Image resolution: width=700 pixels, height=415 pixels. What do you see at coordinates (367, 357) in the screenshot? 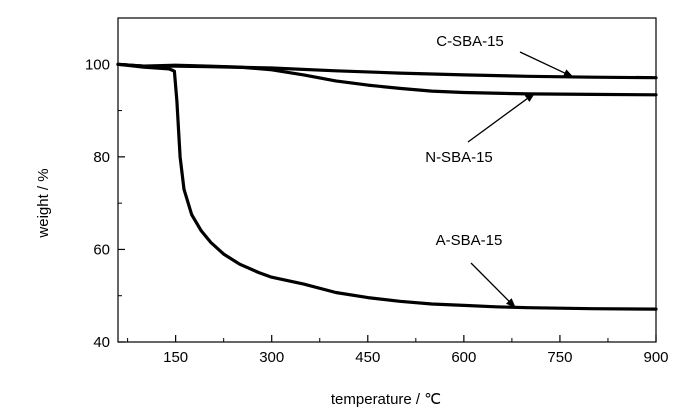
I see `x-tick-label: 450` at bounding box center [367, 357].